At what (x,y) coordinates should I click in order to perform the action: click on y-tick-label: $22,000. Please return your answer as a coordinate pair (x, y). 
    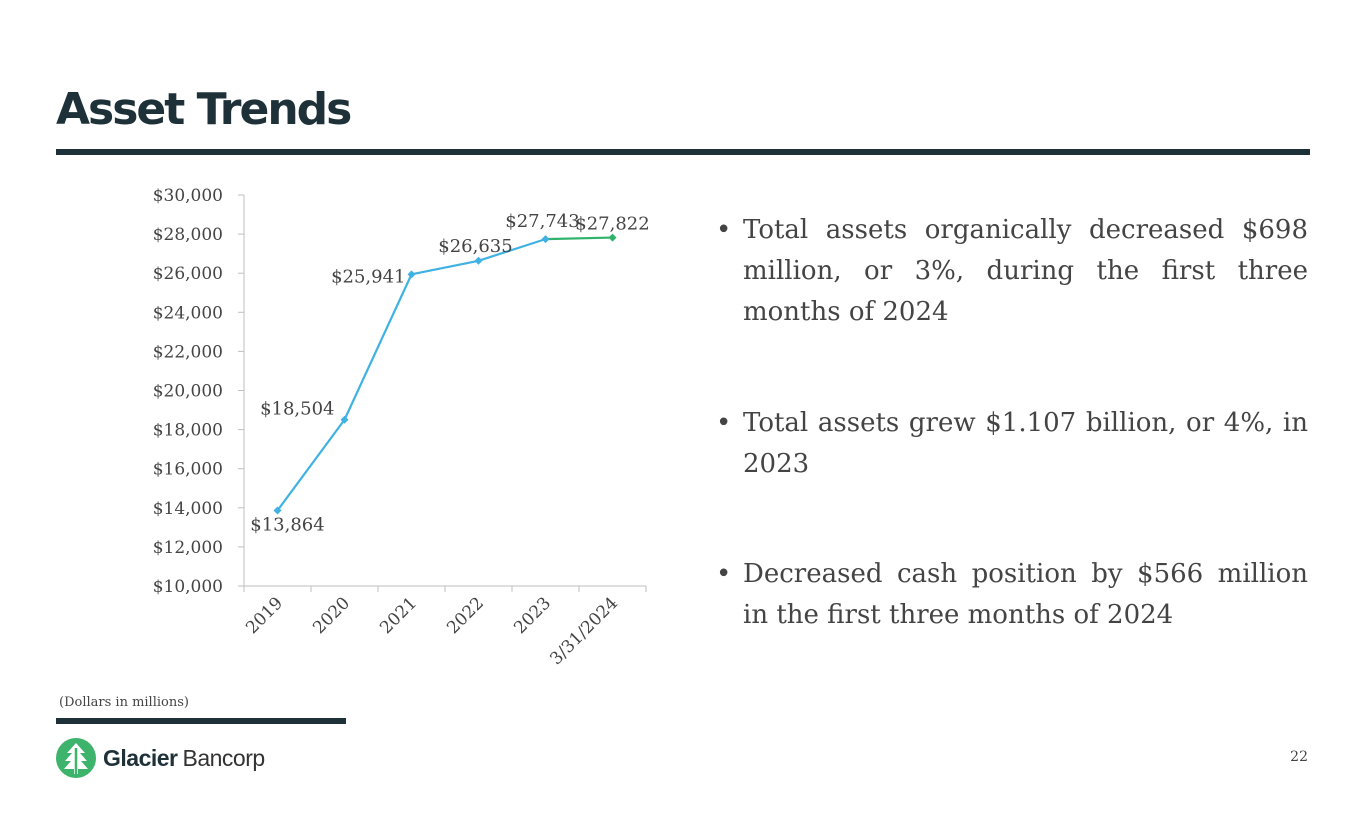
    Looking at the image, I should click on (188, 352).